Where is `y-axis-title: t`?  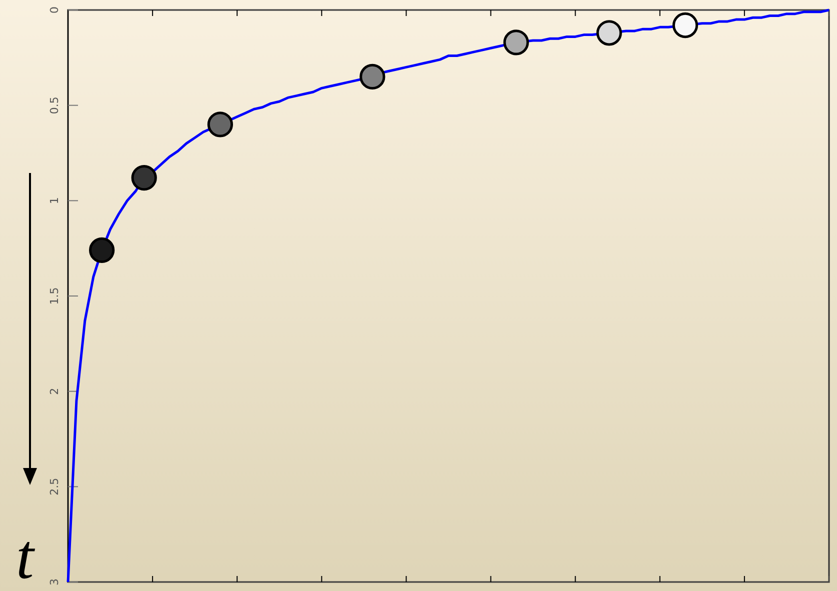 y-axis-title: t is located at coordinates (26, 556).